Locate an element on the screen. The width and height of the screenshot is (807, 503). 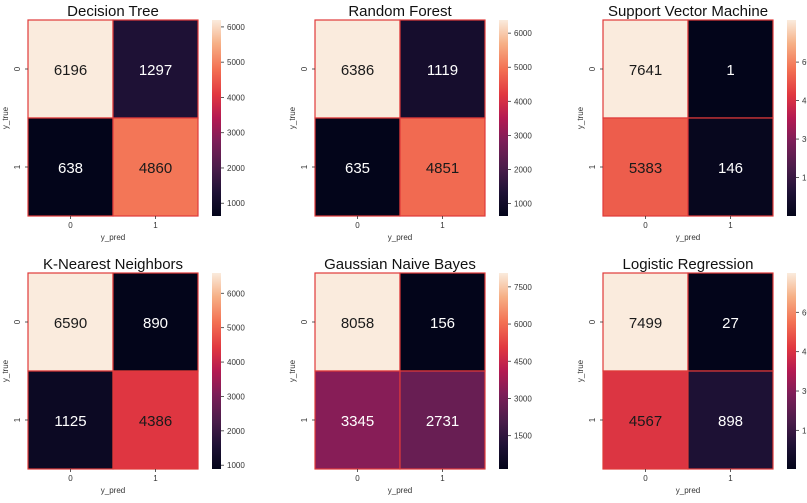
cell-value-label: 7499 is located at coordinates (645, 323).